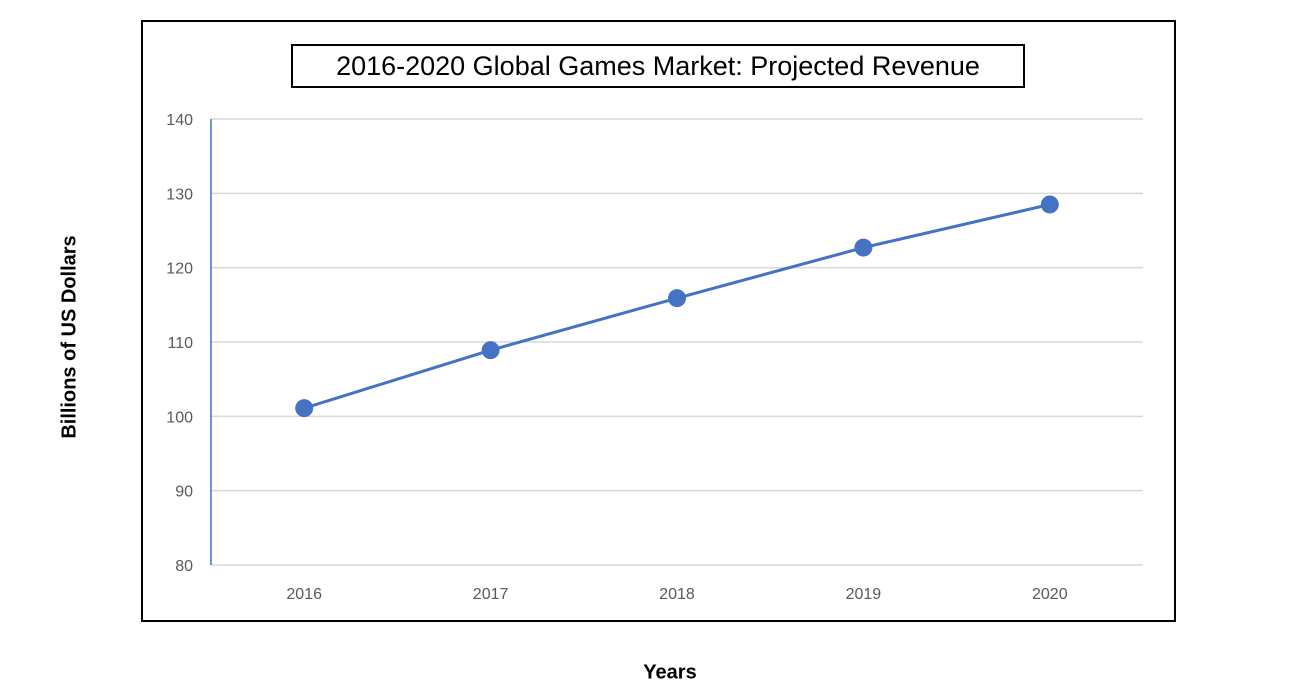  Describe the element at coordinates (179, 417) in the screenshot. I see `y-tick-label: 100` at that location.